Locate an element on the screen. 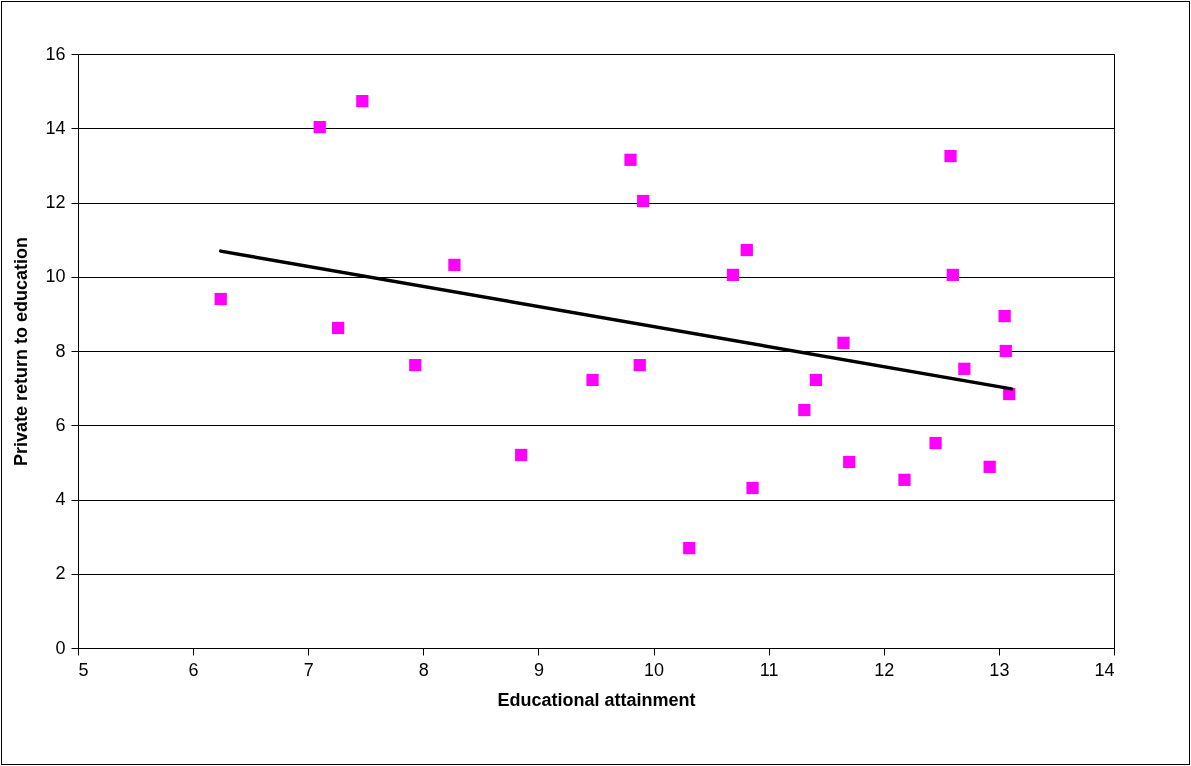  x-axis-title: Educational attainment is located at coordinates (596, 699).